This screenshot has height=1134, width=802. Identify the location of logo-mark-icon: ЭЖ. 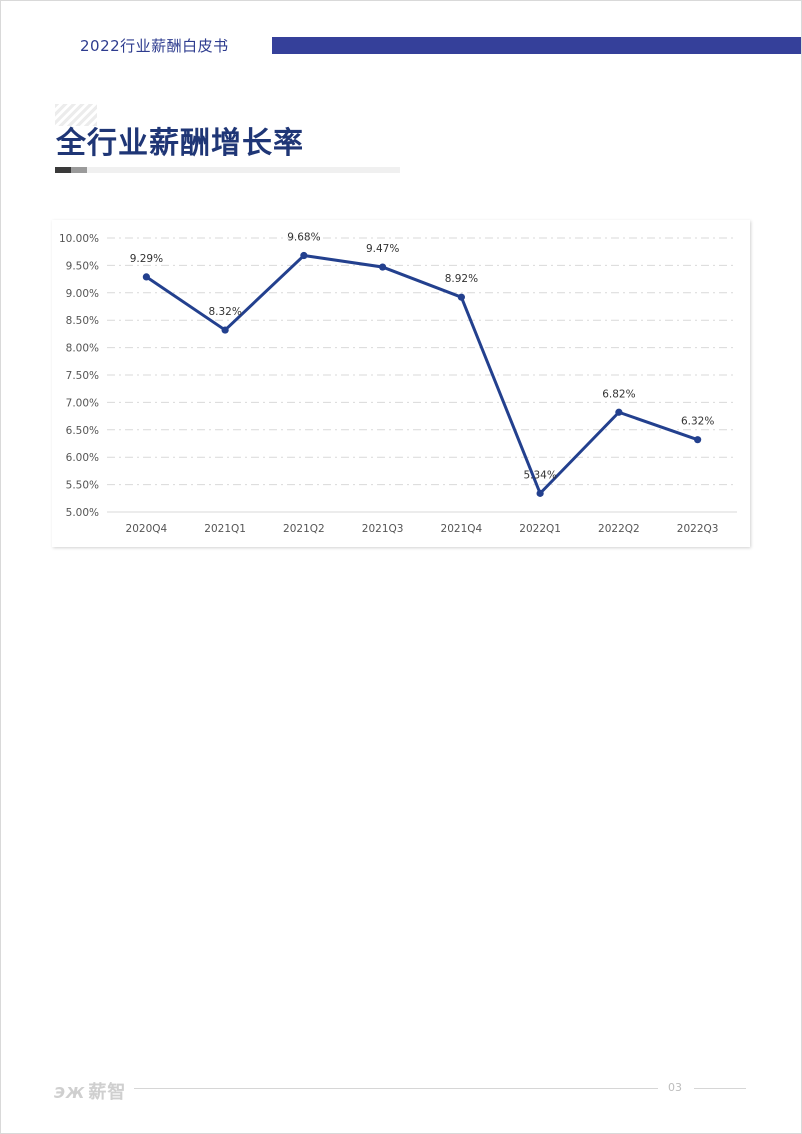
(70, 1093).